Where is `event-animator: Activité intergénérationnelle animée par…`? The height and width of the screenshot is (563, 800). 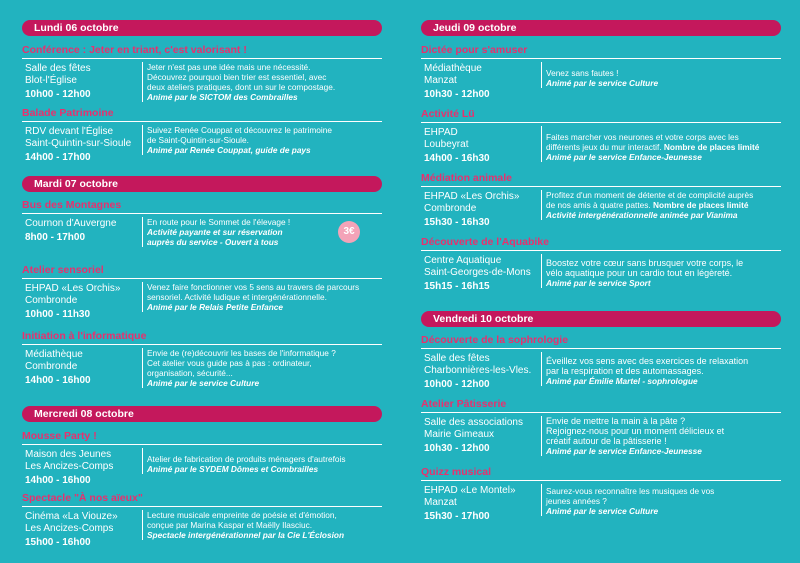 event-animator: Activité intergénérationnelle animée par… is located at coordinates (642, 215).